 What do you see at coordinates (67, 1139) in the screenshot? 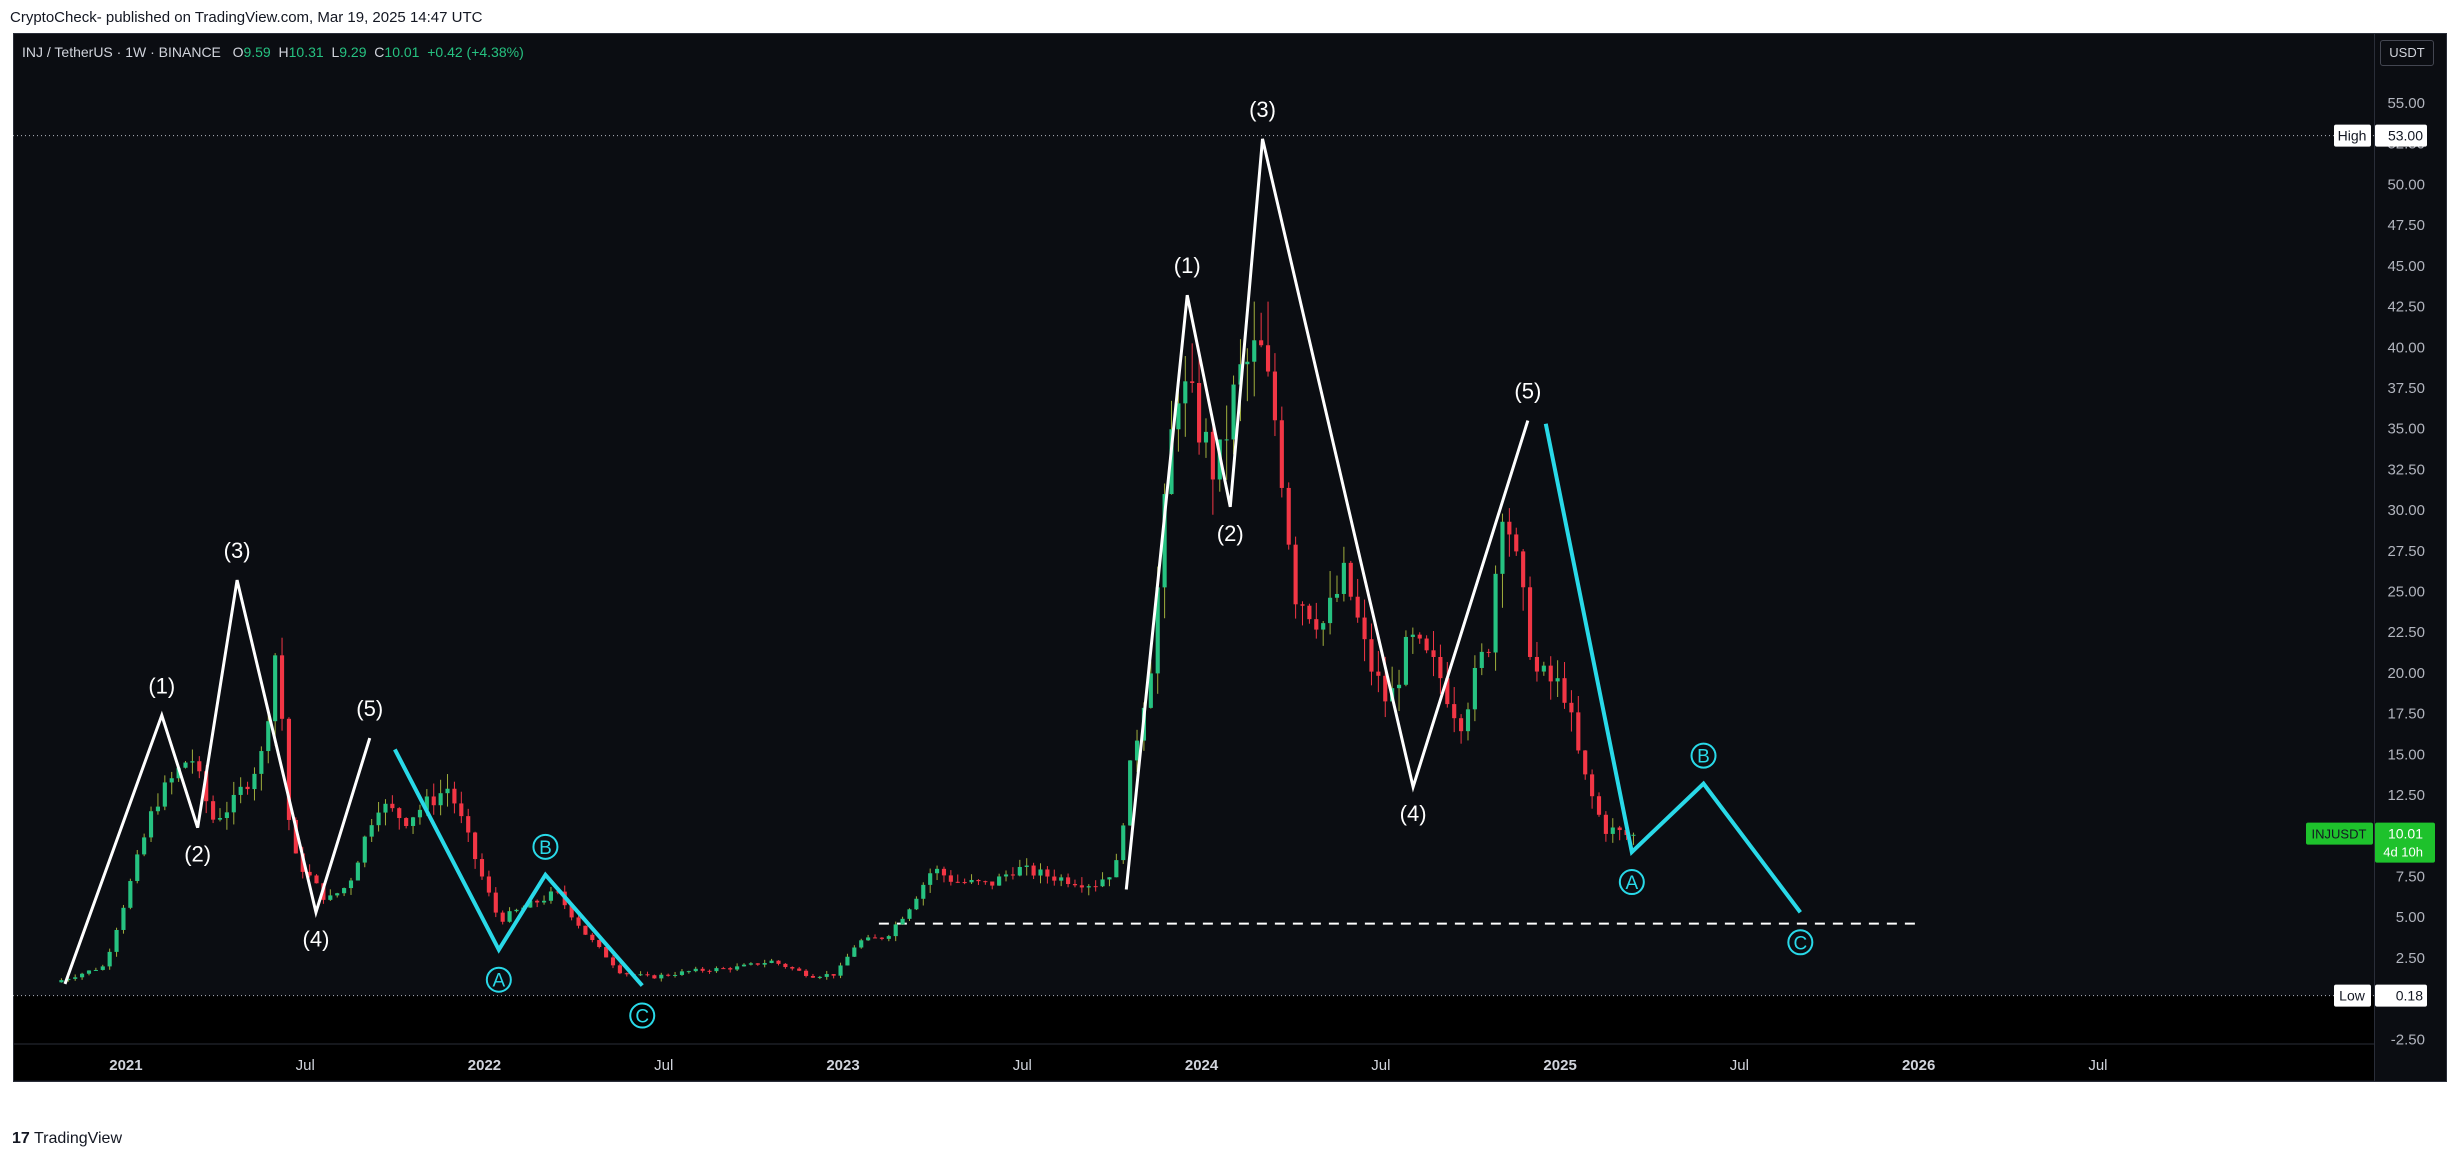
I see `footer-brand: 17 TradingView` at bounding box center [67, 1139].